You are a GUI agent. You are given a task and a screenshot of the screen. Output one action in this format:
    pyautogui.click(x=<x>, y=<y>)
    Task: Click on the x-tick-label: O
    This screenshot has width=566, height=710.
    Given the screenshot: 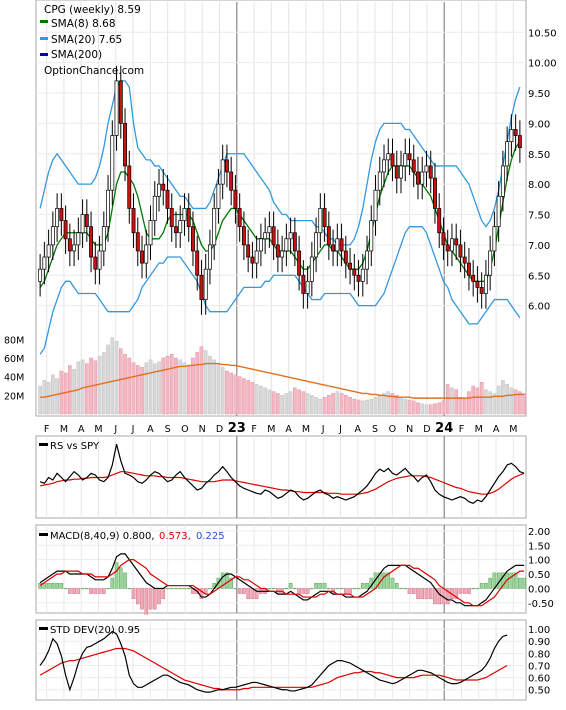 What is the action you would take?
    pyautogui.click(x=392, y=429)
    